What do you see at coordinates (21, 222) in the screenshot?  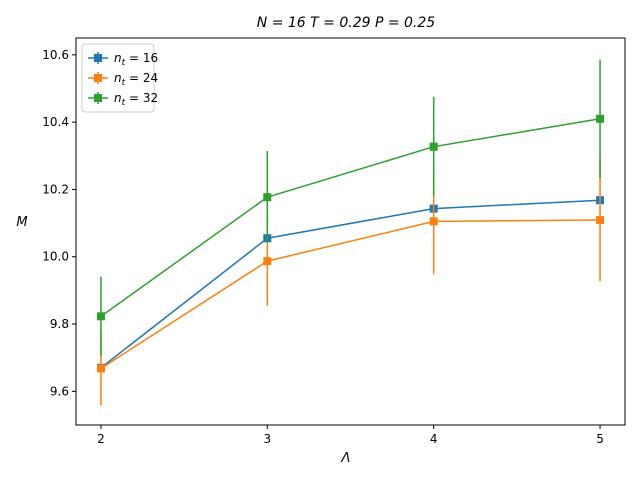 I see `y-axis-label: M` at bounding box center [21, 222].